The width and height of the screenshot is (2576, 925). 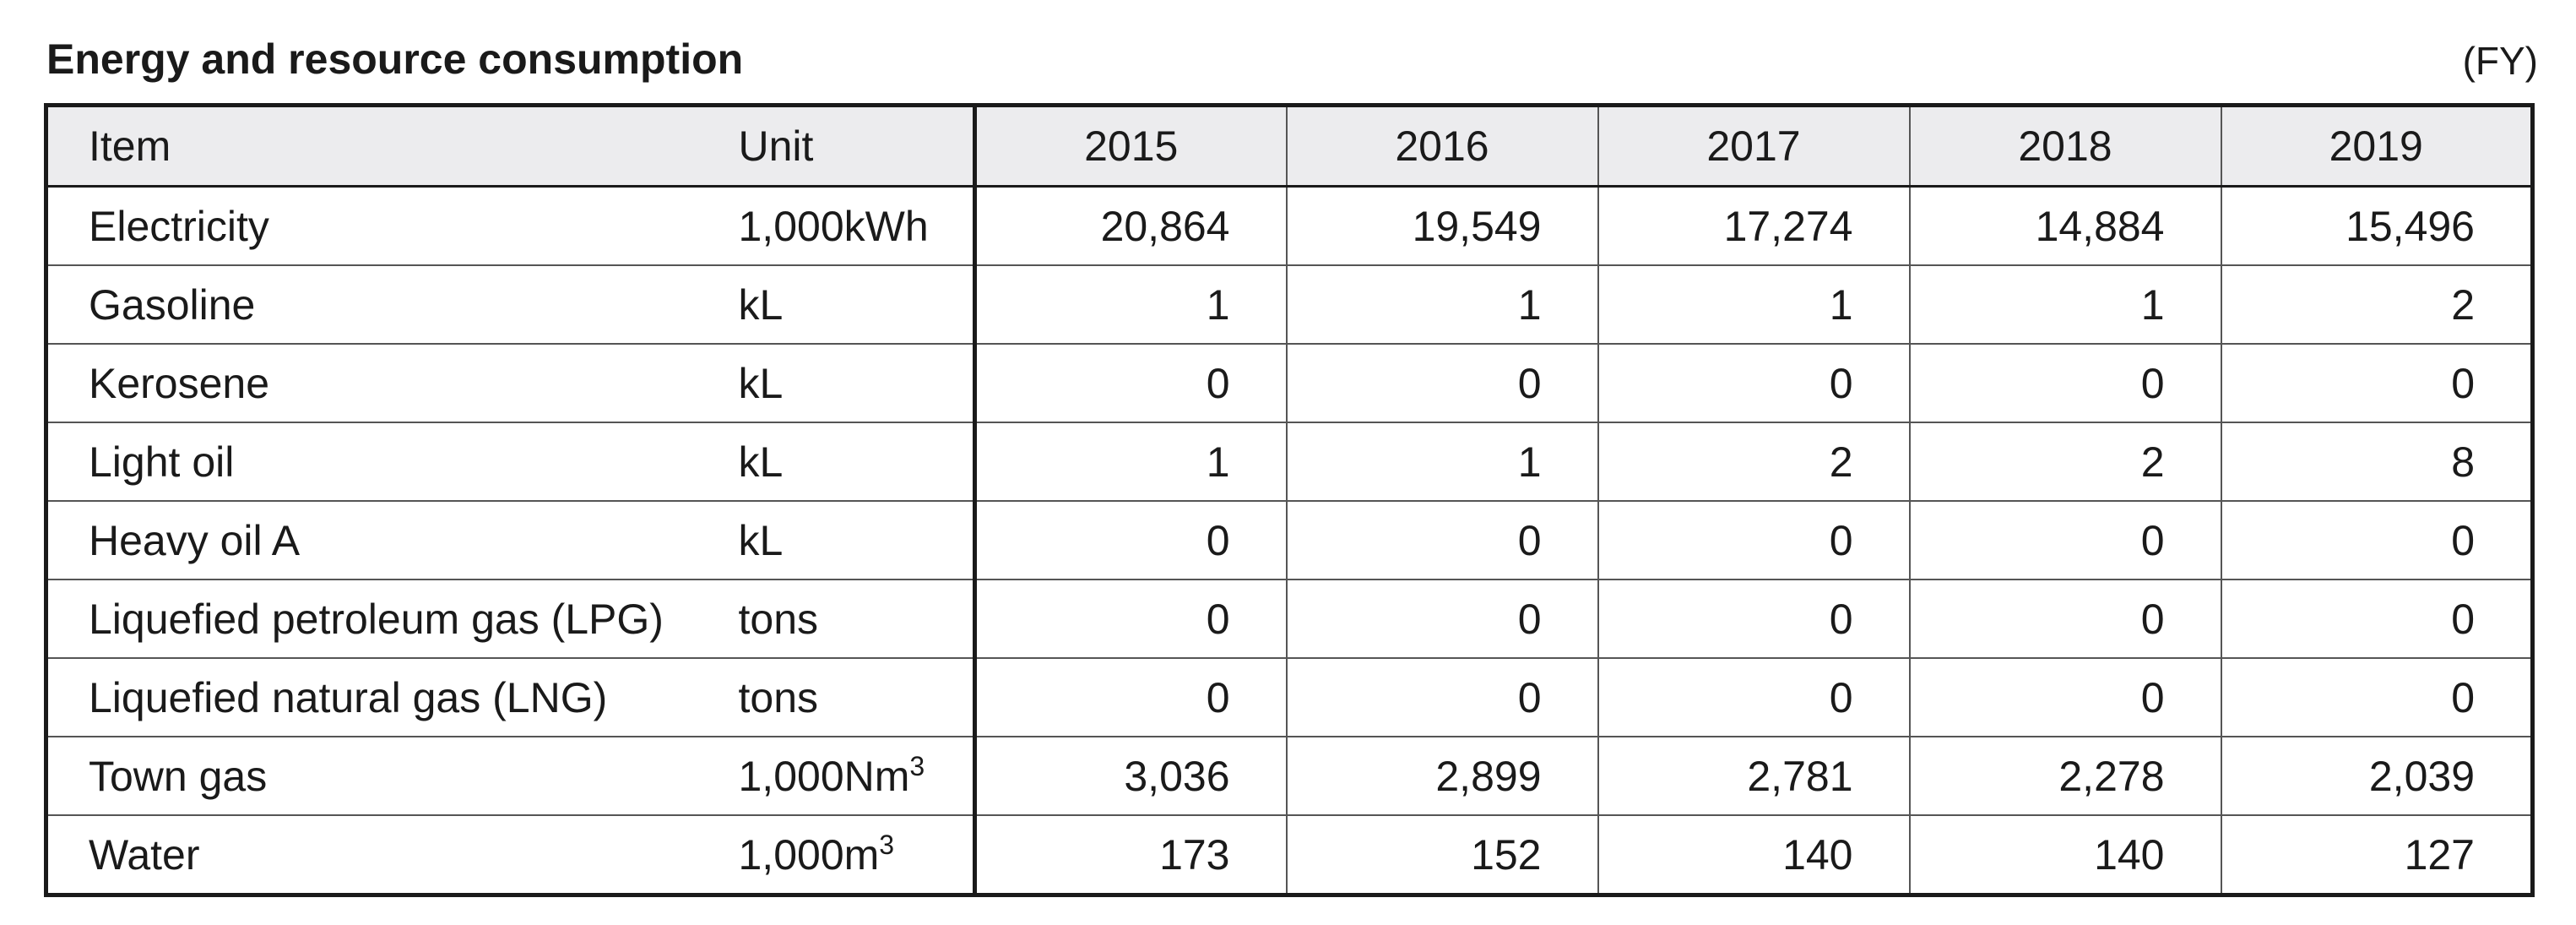 I want to click on table-row: Water 1,000m3 173 152 140 140 127, so click(x=1290, y=855).